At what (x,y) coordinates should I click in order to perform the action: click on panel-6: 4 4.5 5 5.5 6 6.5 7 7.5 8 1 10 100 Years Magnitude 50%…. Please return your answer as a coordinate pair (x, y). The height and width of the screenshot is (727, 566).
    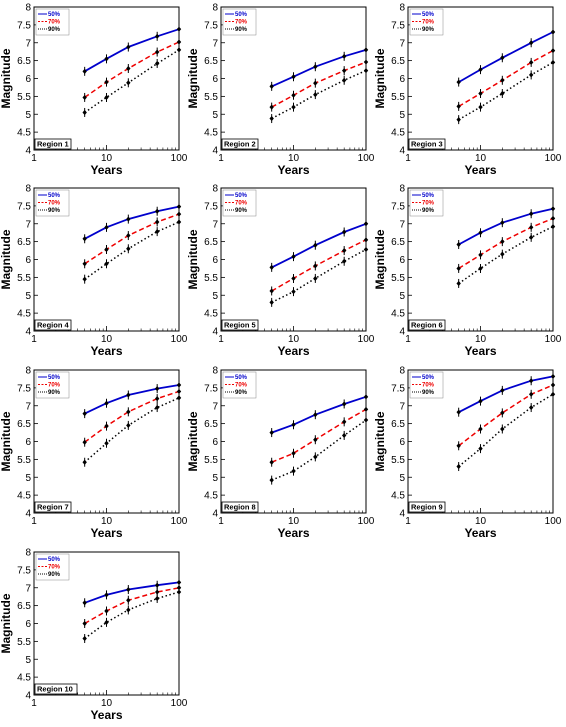
    Looking at the image, I should click on (467, 271).